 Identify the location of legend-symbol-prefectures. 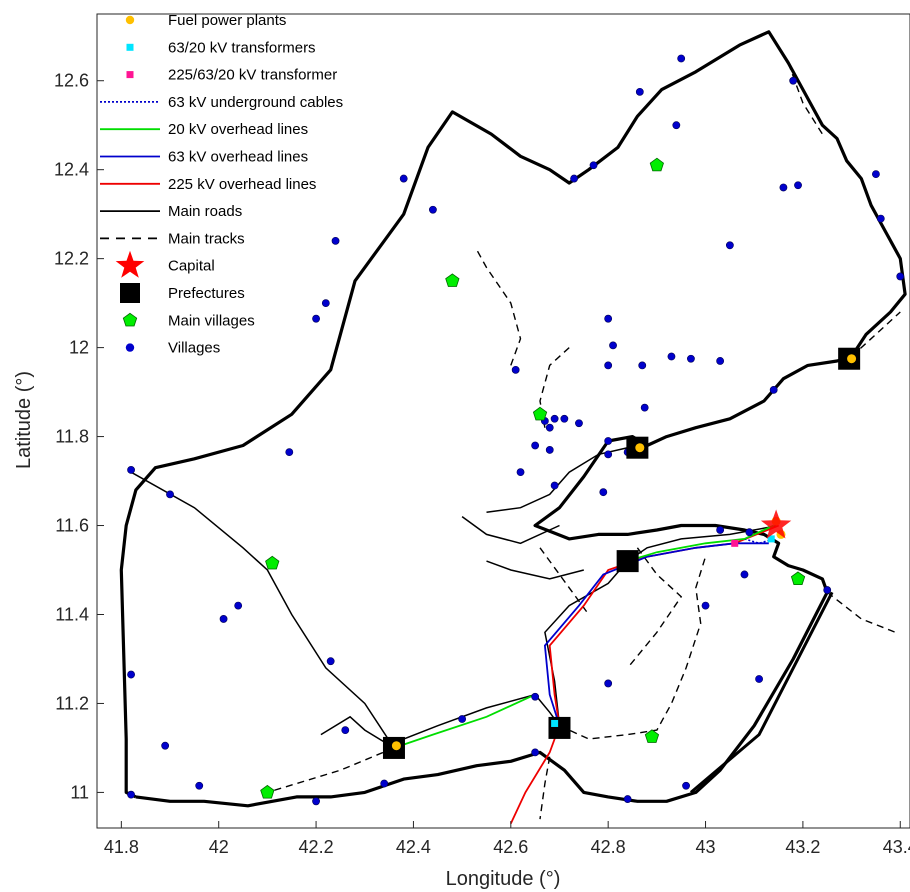
(130, 293).